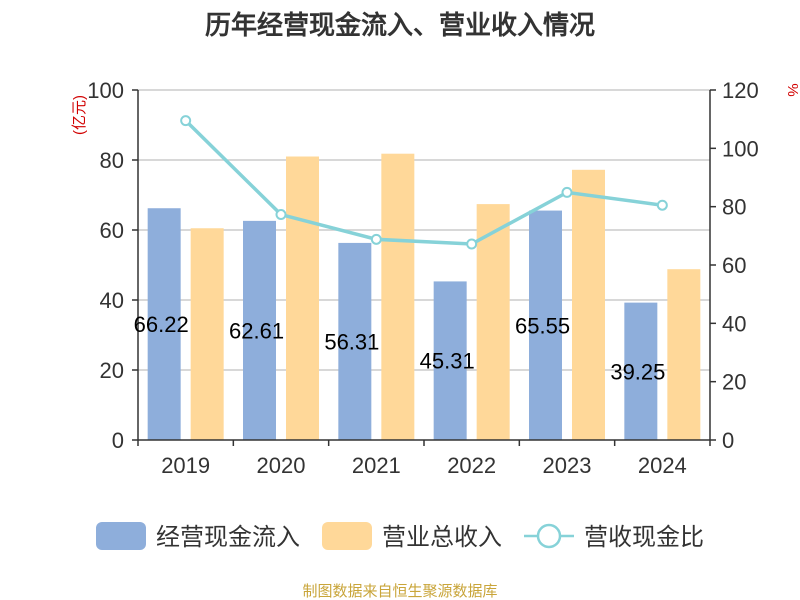  I want to click on data-label: 62.61, so click(256, 330).